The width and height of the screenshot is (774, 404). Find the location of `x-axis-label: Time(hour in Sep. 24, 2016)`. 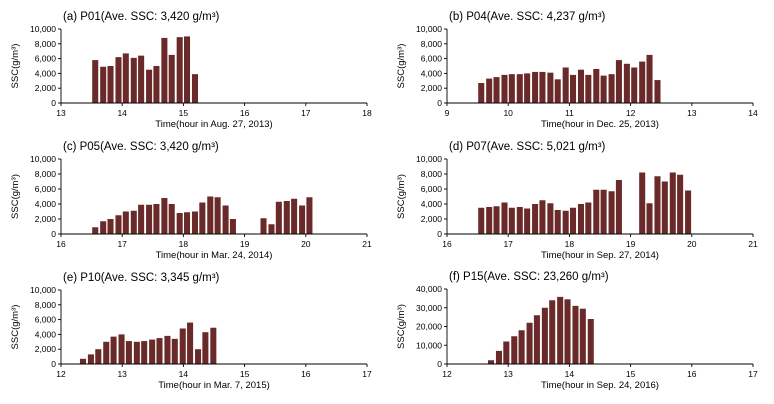

x-axis-label: Time(hour in Sep. 24, 2016) is located at coordinates (600, 385).